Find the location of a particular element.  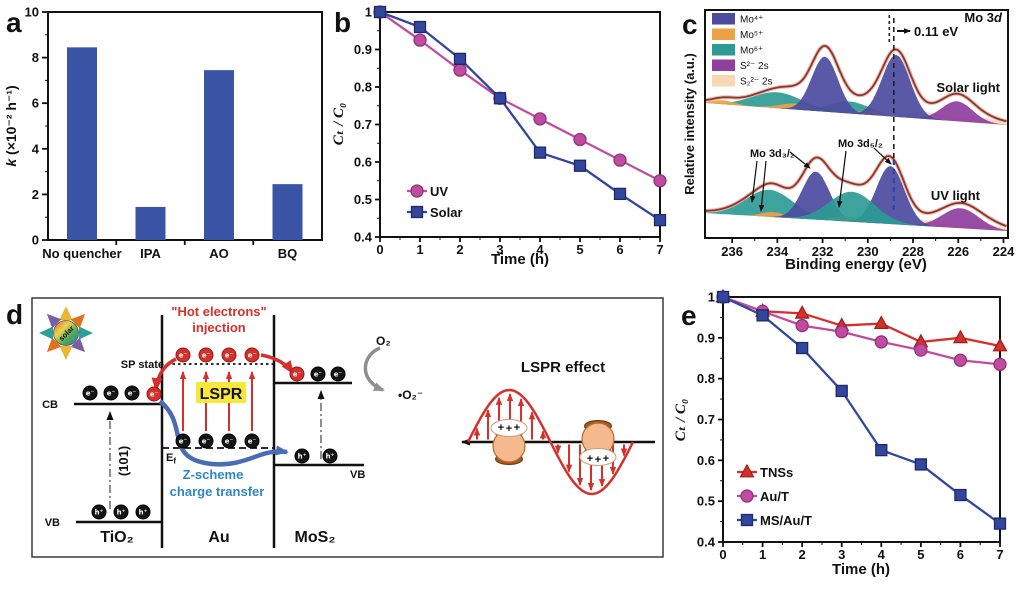

y-tick-label: 4 is located at coordinates (36, 148).